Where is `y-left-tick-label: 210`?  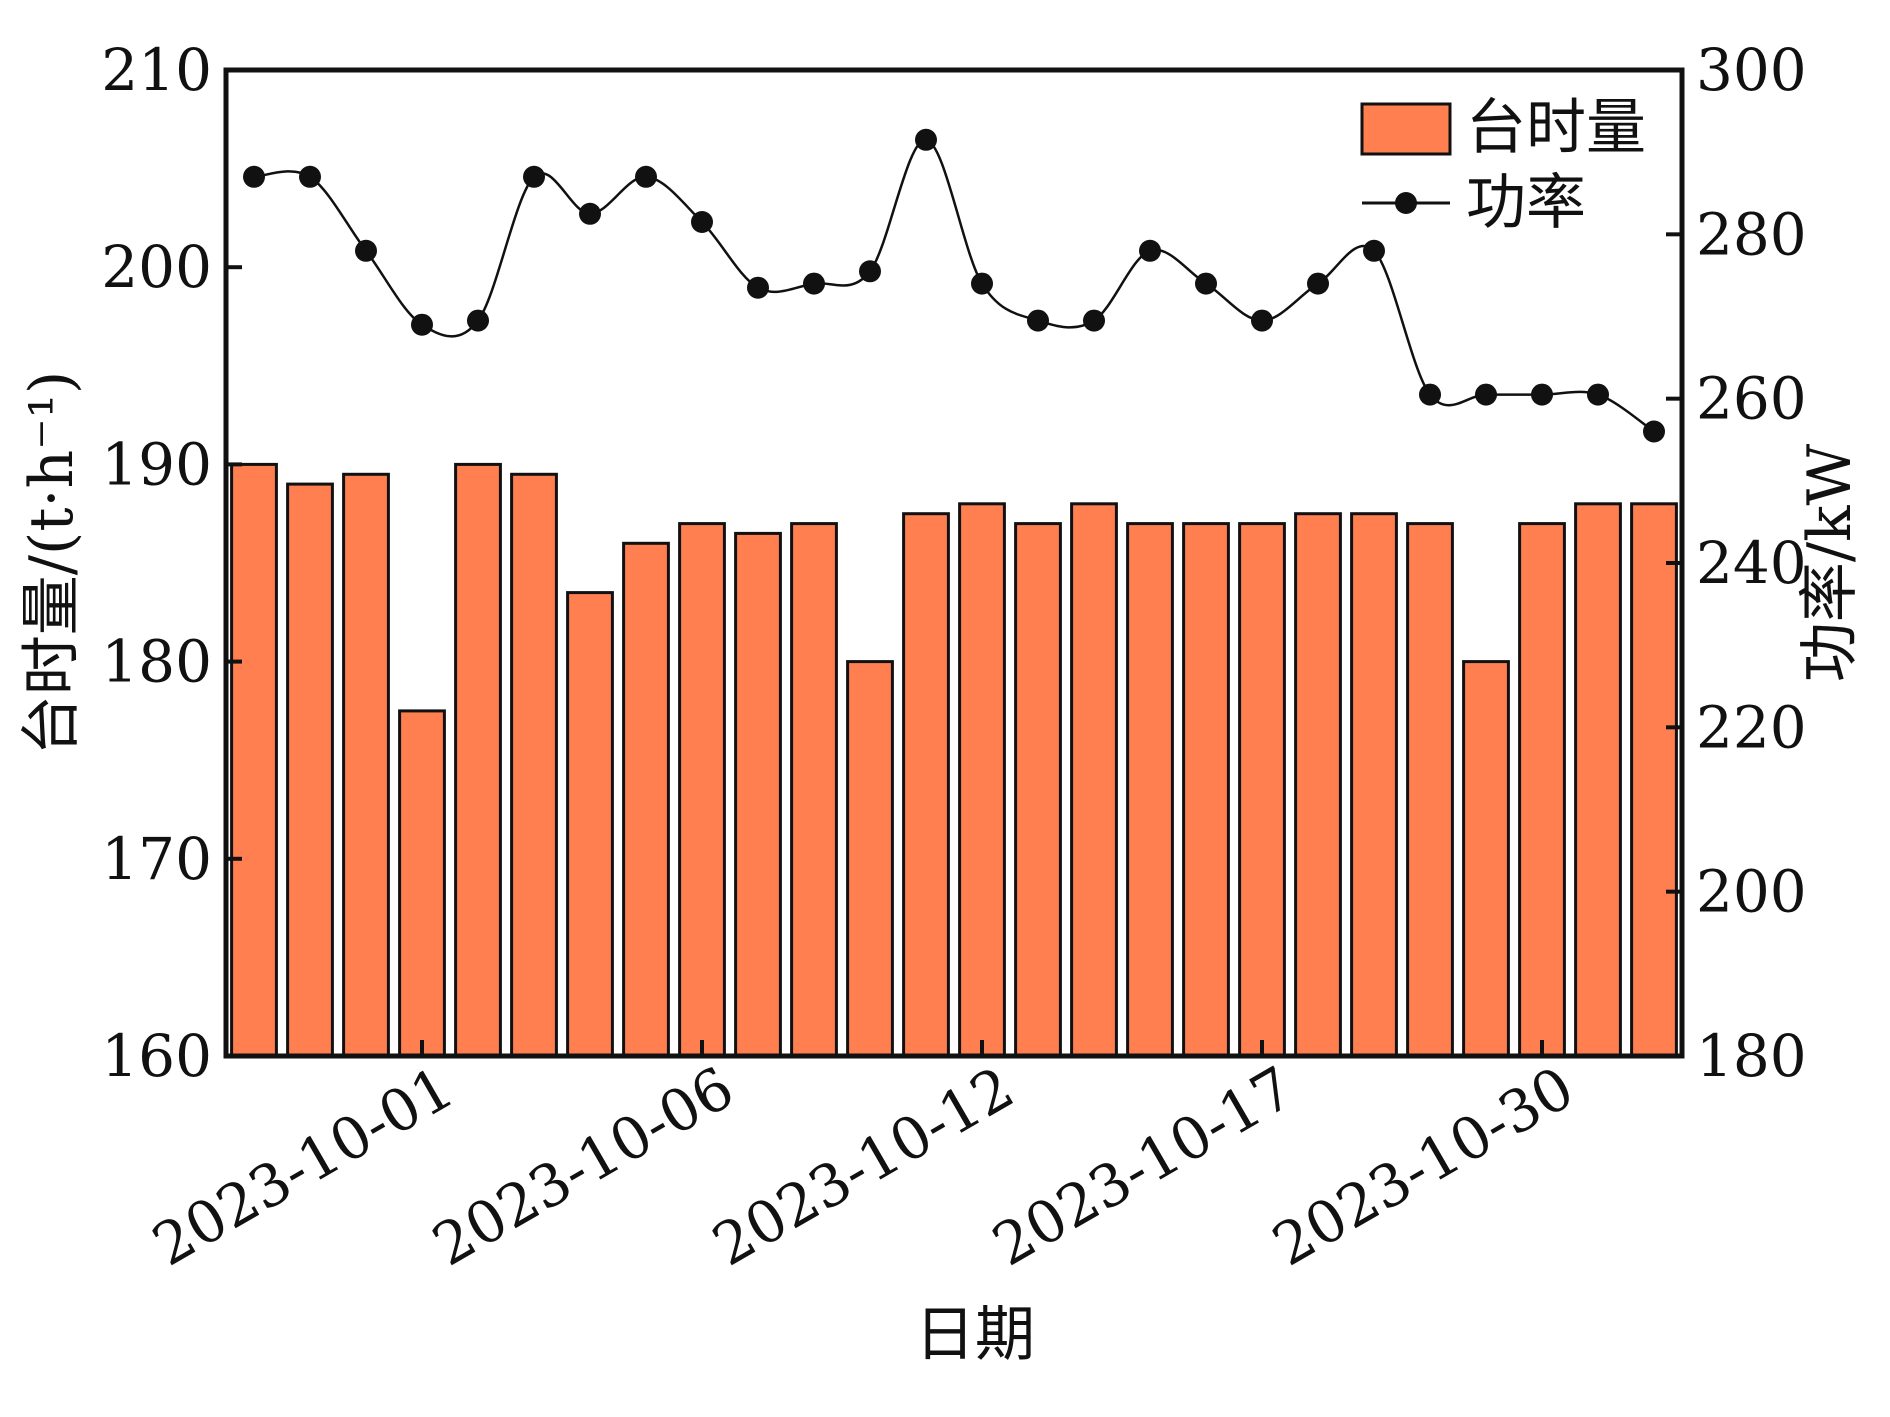 y-left-tick-label: 210 is located at coordinates (156, 70).